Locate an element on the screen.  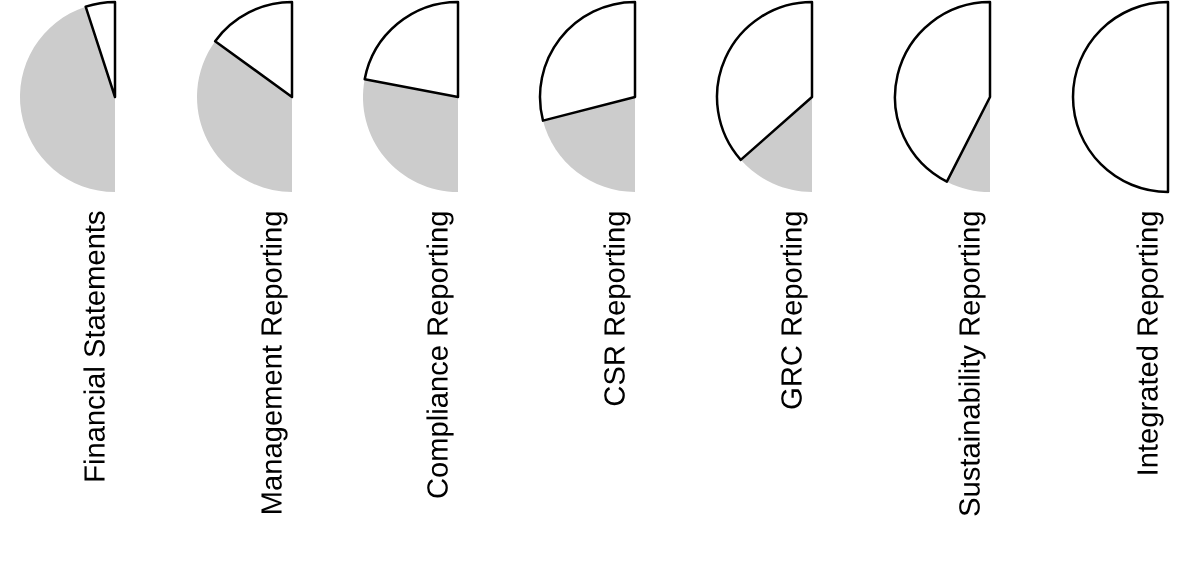
text: CSR Reporting is located at coordinates (617, 309).